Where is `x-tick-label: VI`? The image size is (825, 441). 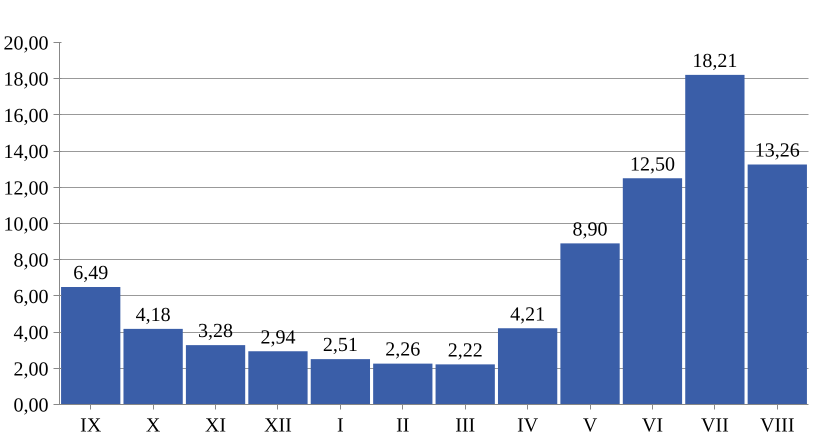
x-tick-label: VI is located at coordinates (653, 425).